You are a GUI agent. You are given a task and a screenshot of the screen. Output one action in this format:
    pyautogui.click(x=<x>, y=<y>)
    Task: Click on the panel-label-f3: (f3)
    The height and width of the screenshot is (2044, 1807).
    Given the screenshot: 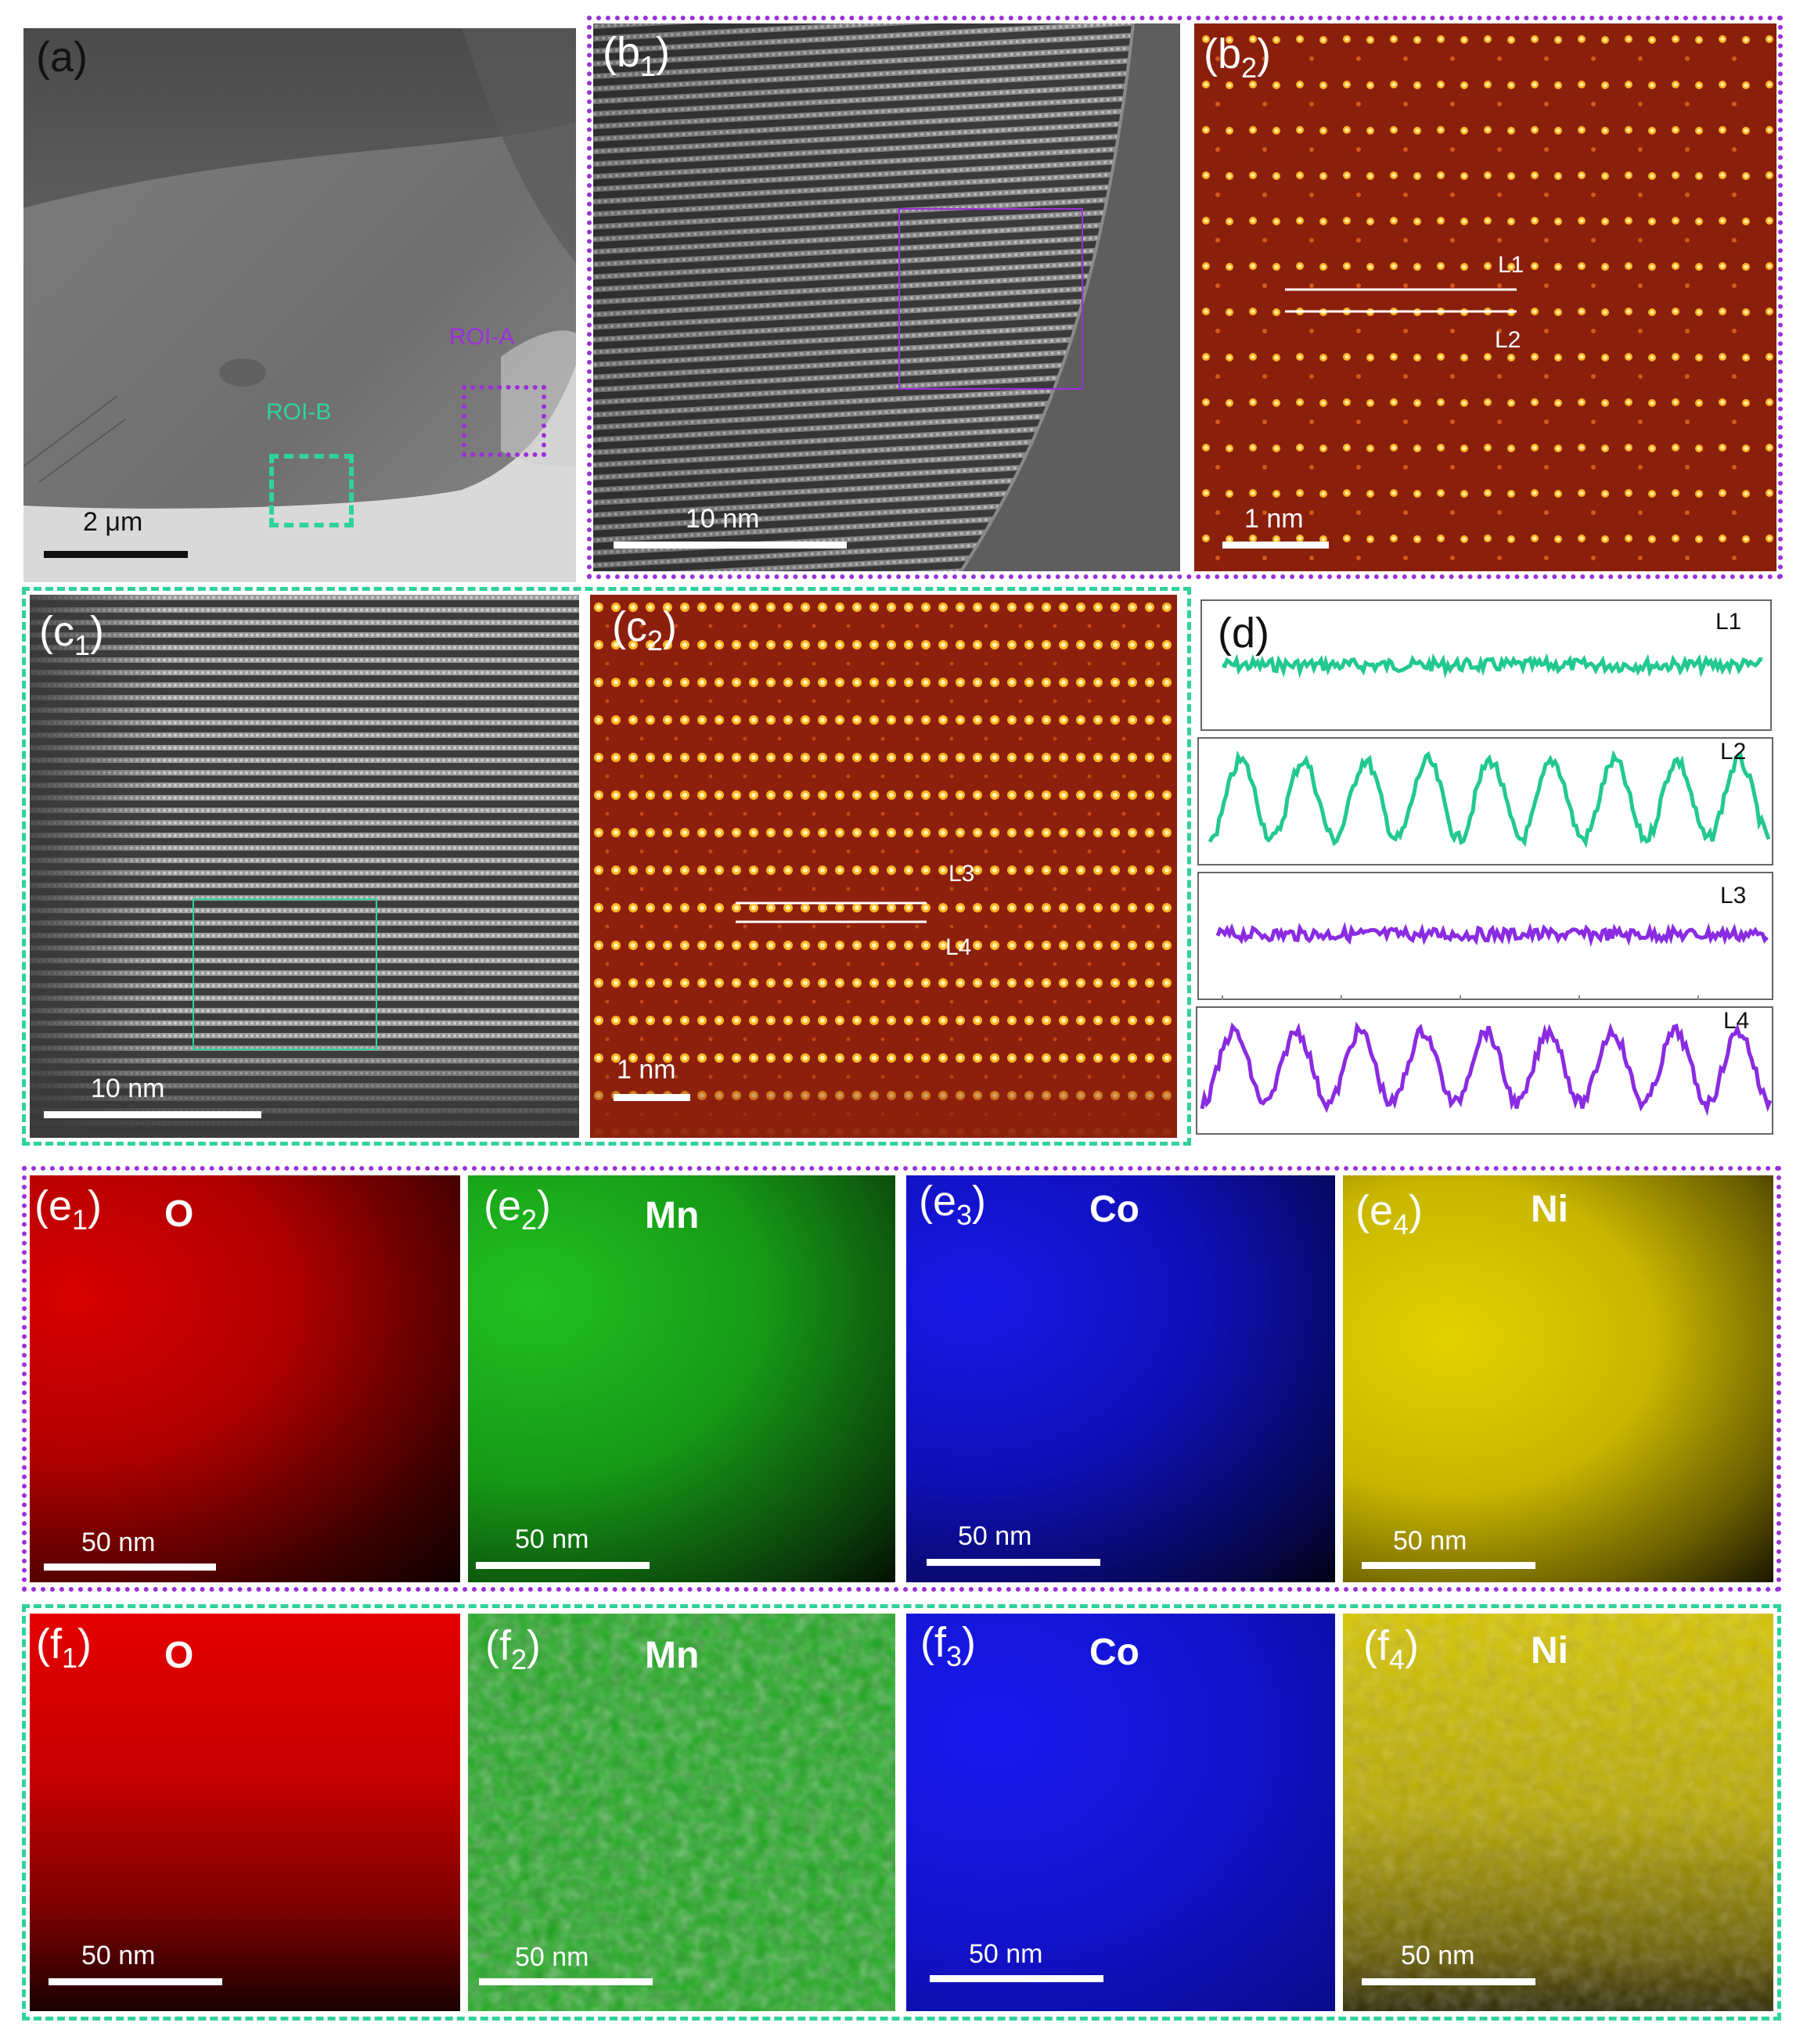 What is the action you would take?
    pyautogui.click(x=949, y=1646)
    